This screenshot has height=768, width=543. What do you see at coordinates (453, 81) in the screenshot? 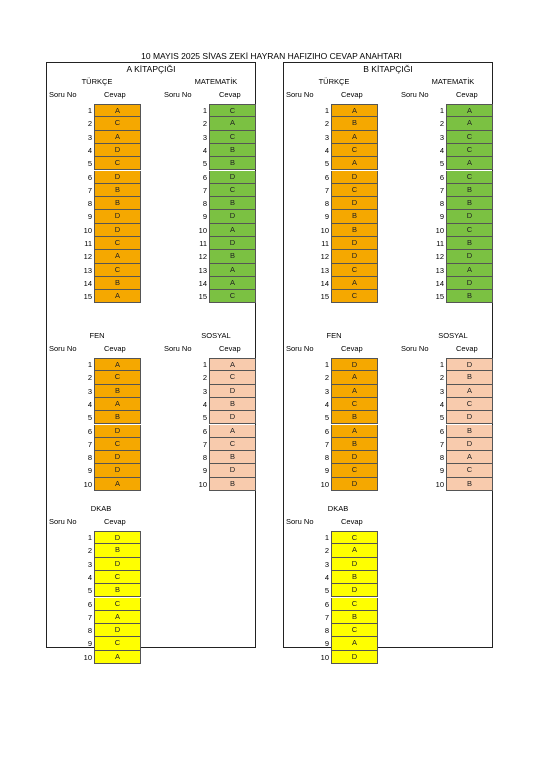
I see `subject-label: MATEMATİK` at bounding box center [453, 81].